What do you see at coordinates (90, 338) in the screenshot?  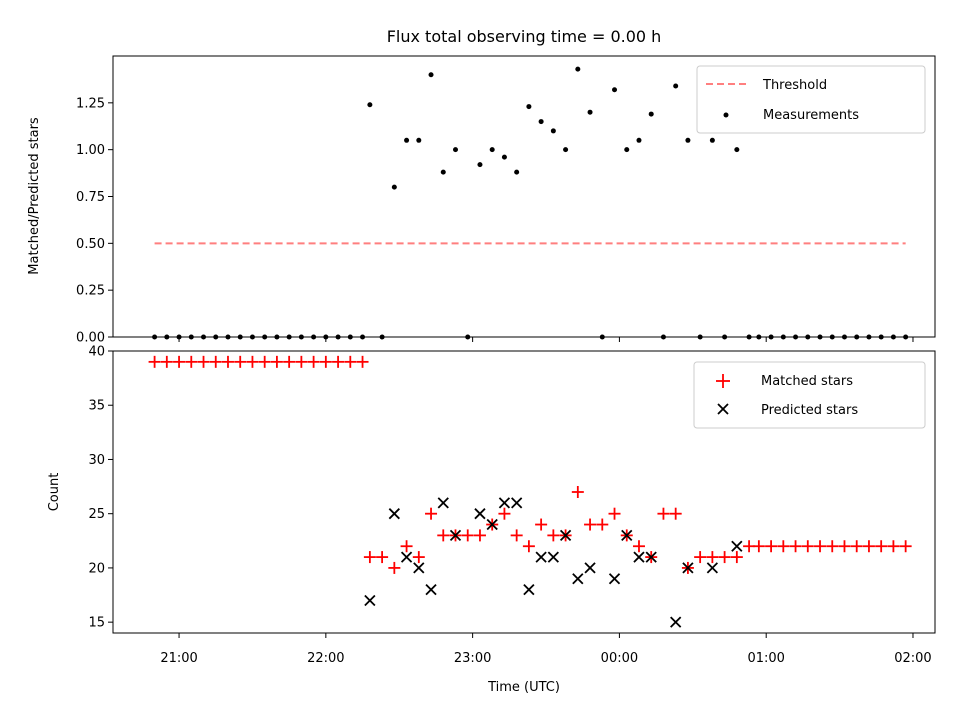 I see `top-y-tick-label: 0.00` at bounding box center [90, 338].